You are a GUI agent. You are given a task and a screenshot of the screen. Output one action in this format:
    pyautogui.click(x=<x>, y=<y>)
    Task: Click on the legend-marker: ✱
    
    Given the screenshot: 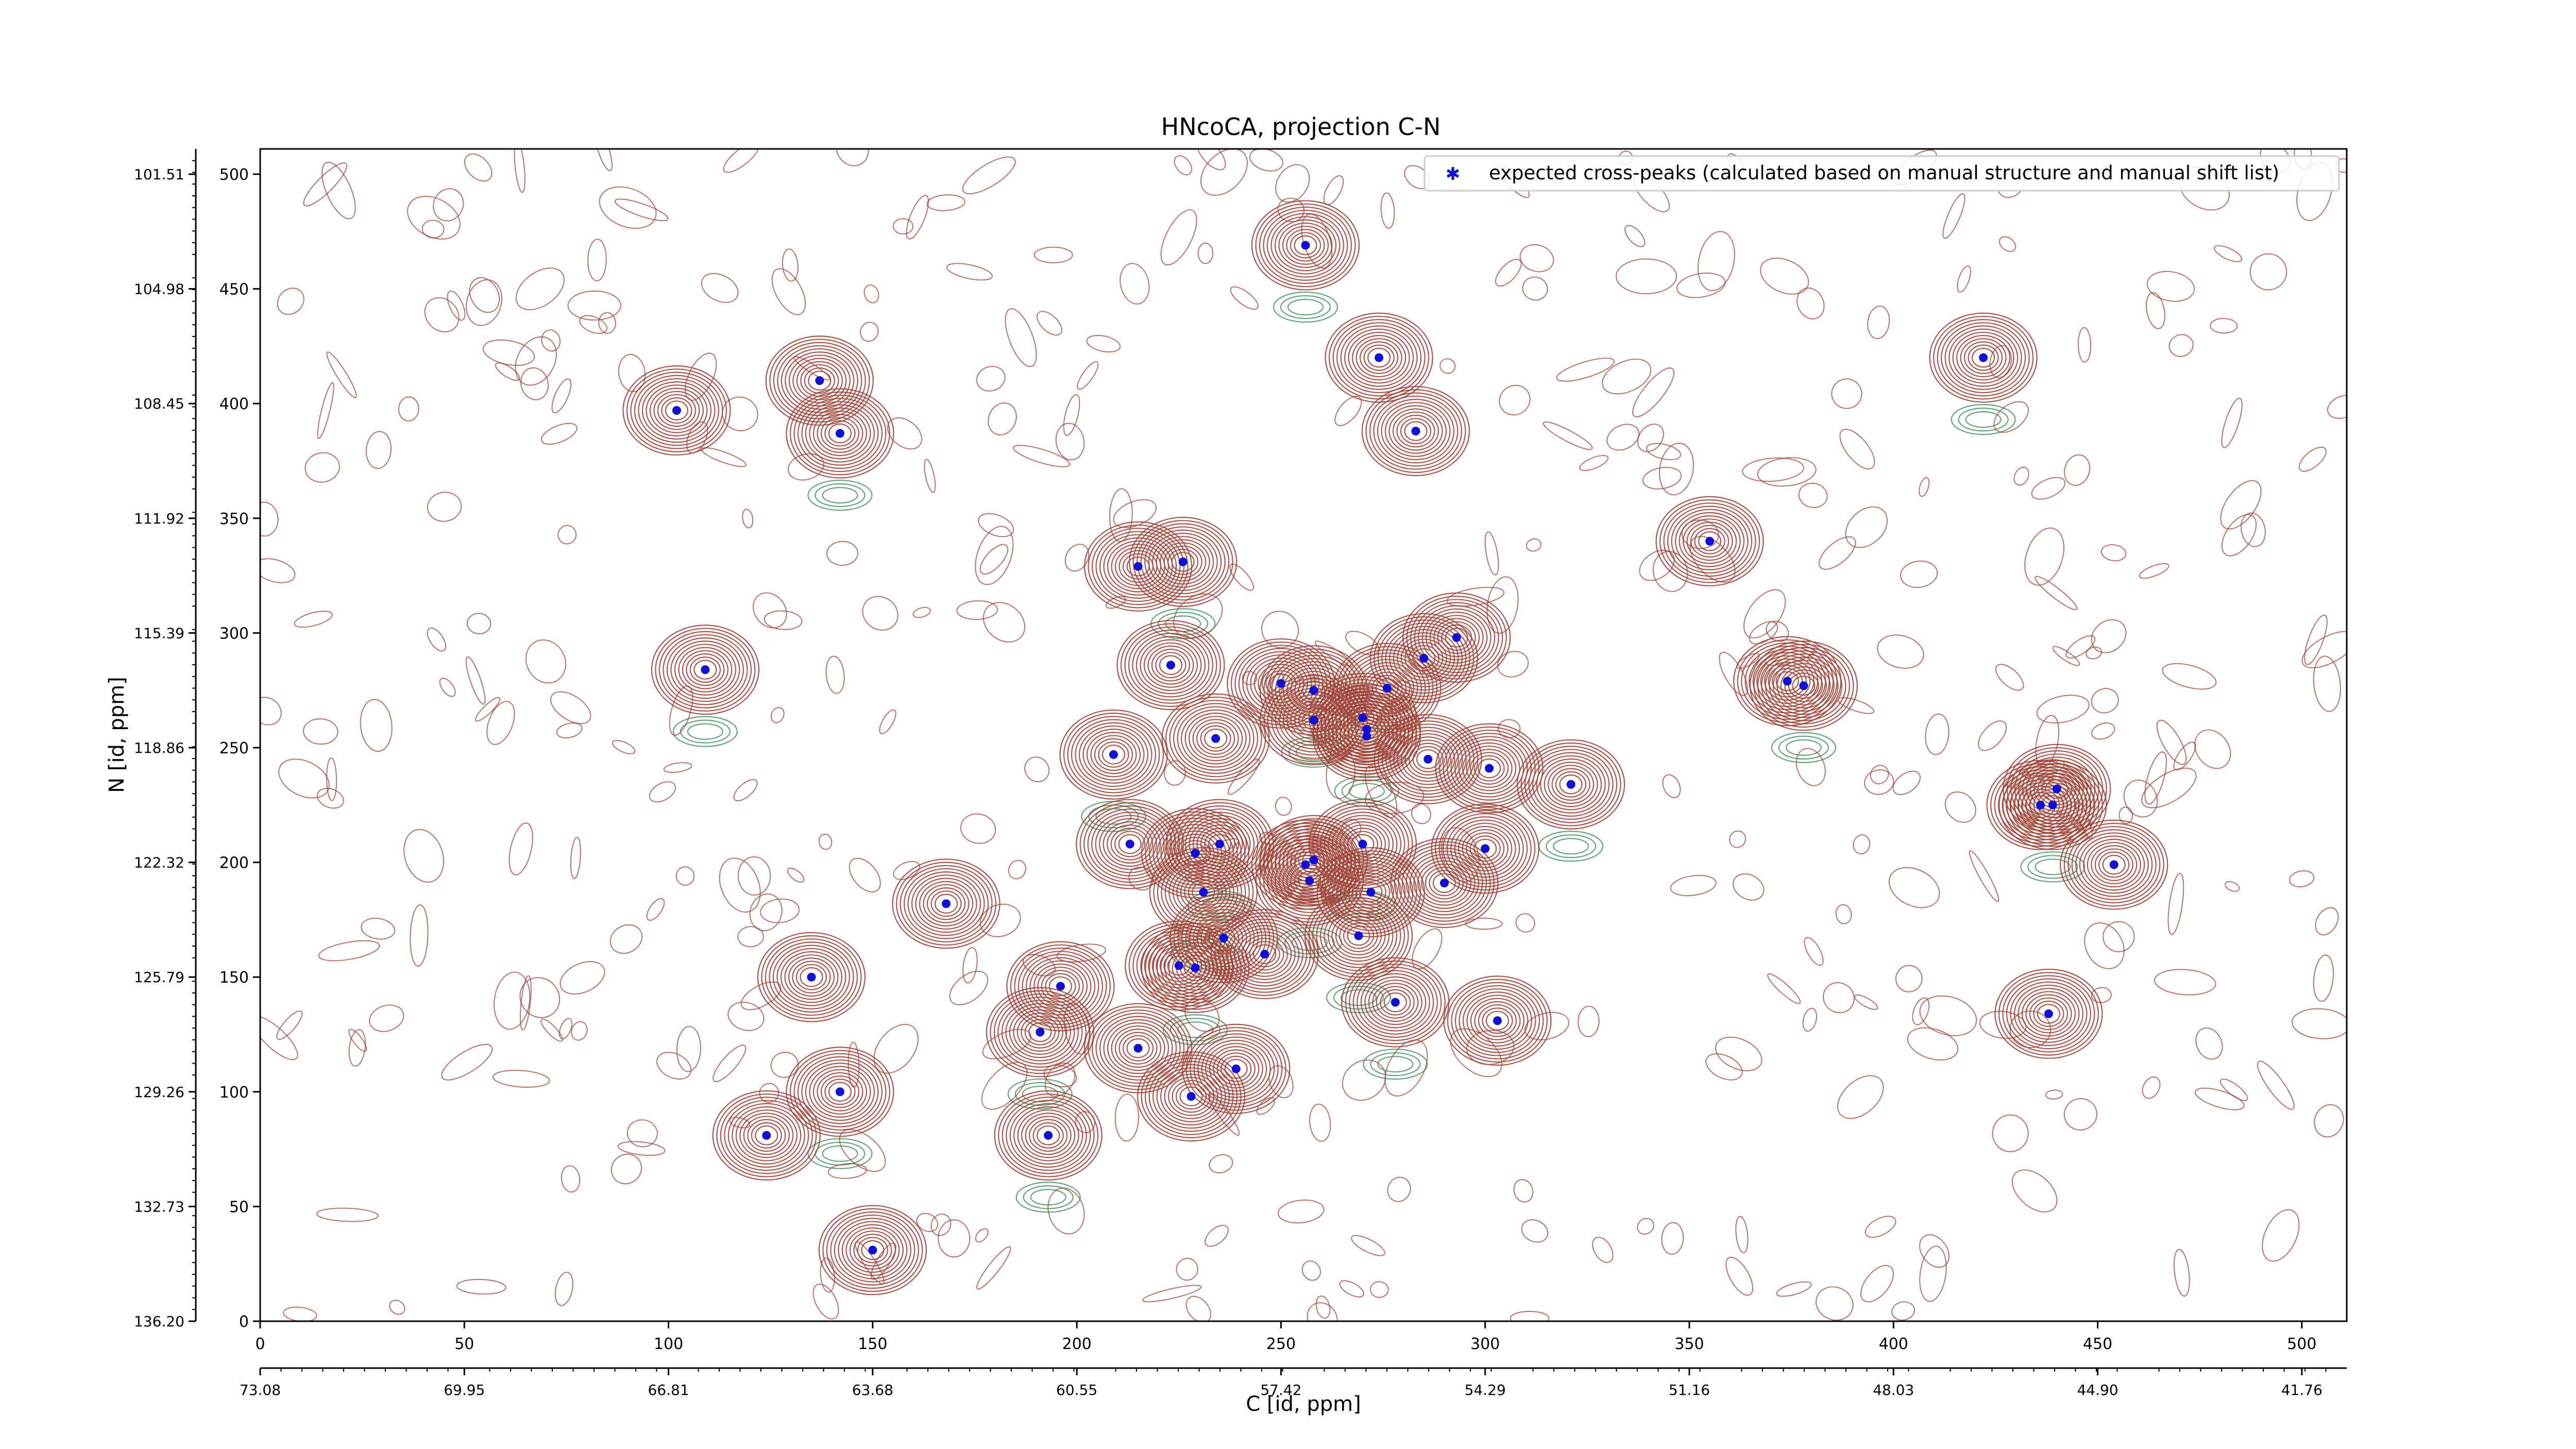 What is the action you would take?
    pyautogui.click(x=1453, y=174)
    